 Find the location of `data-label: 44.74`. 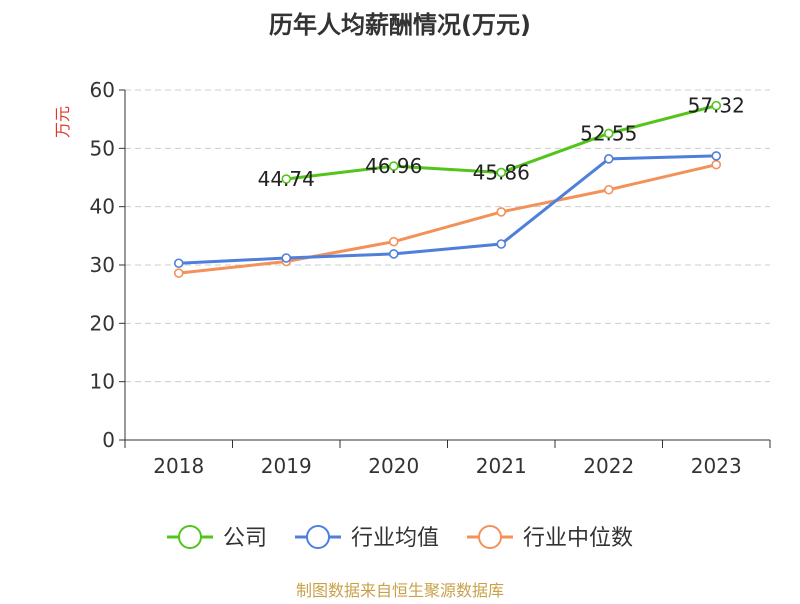

data-label: 44.74 is located at coordinates (286, 179).